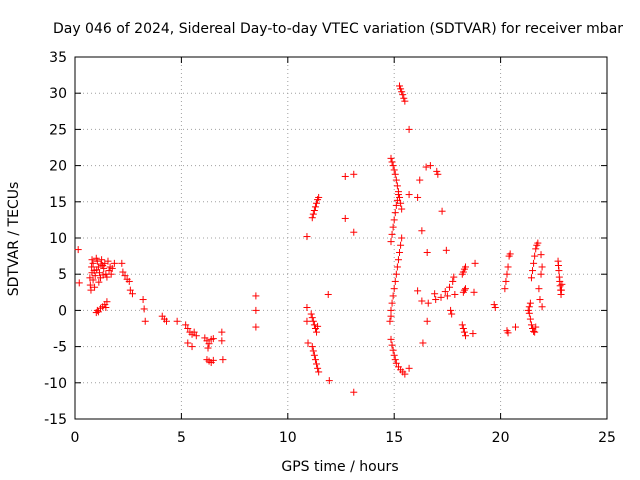 The image size is (640, 480). What do you see at coordinates (339, 467) in the screenshot?
I see `x-axis-label: GPS time / hours` at bounding box center [339, 467].